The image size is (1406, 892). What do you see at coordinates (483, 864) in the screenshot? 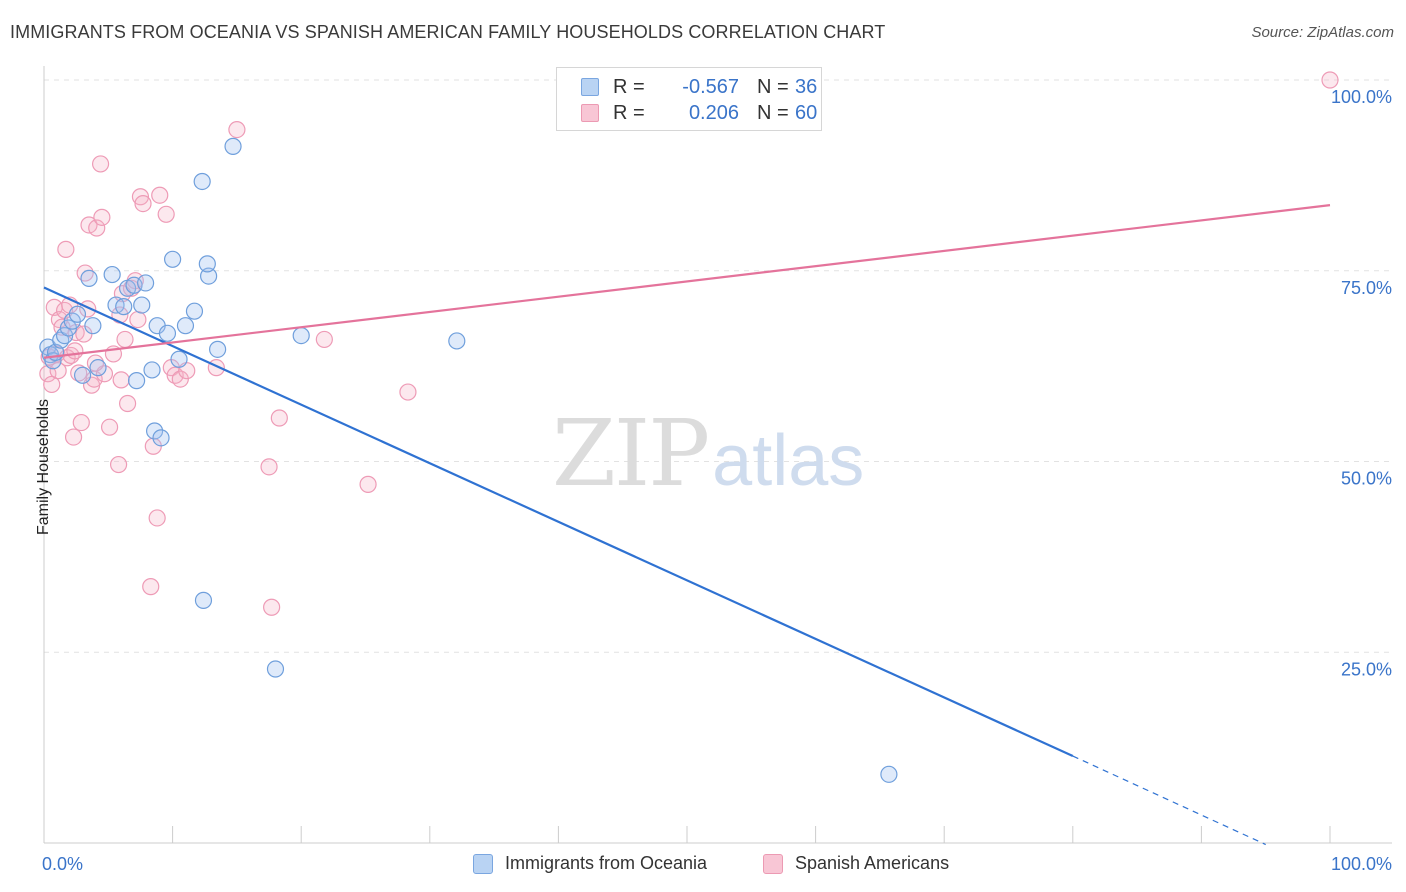
I see `legend-swatch-oceania` at bounding box center [483, 864].